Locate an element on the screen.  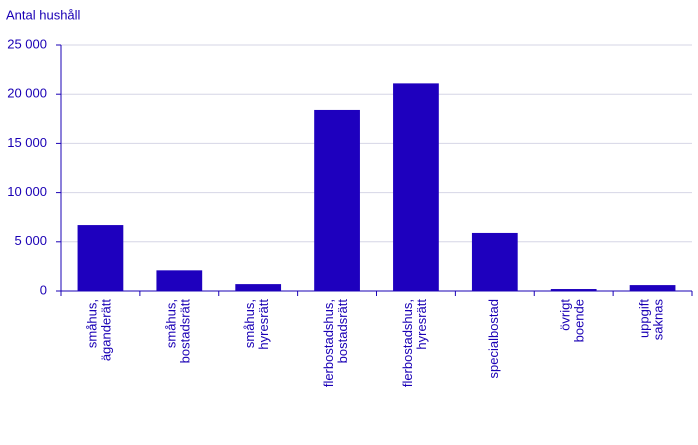
y-axis-title: Antal hushåll is located at coordinates (43, 14).